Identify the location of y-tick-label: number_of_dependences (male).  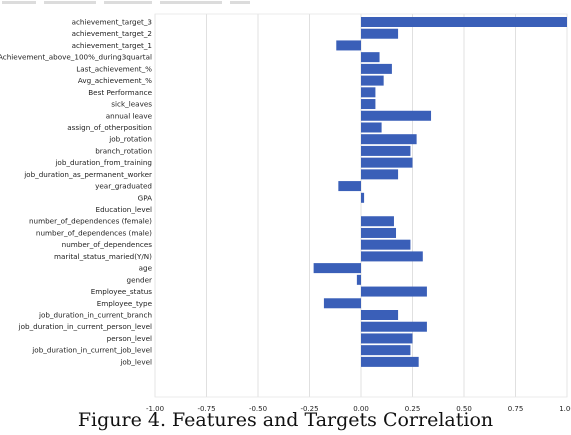
(94, 232).